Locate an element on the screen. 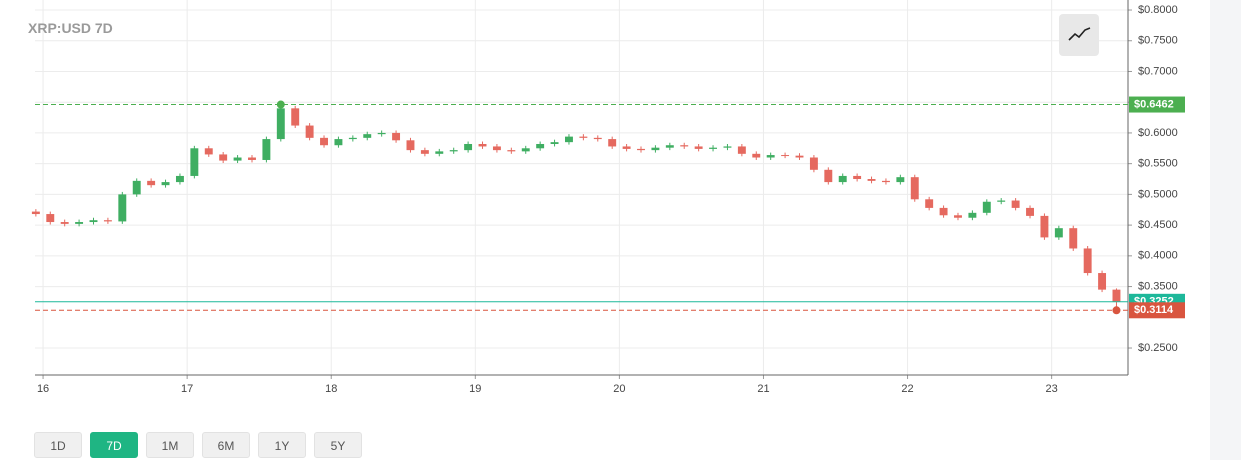 The image size is (1241, 460). price-label: $0.3114 is located at coordinates (1154, 310).